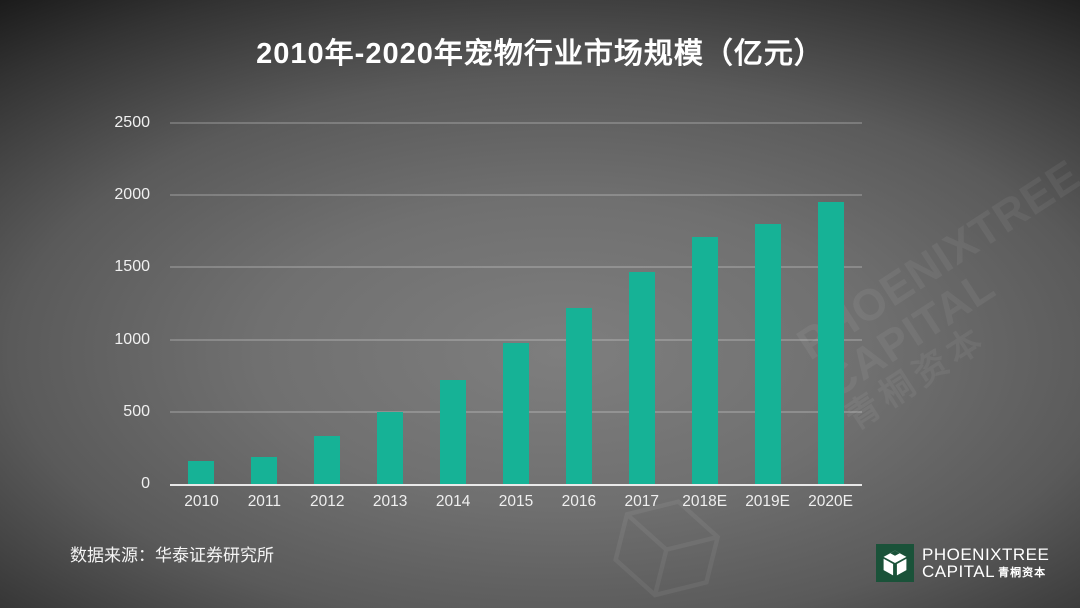  What do you see at coordinates (578, 303) in the screenshot?
I see `bar-slot-2016` at bounding box center [578, 303].